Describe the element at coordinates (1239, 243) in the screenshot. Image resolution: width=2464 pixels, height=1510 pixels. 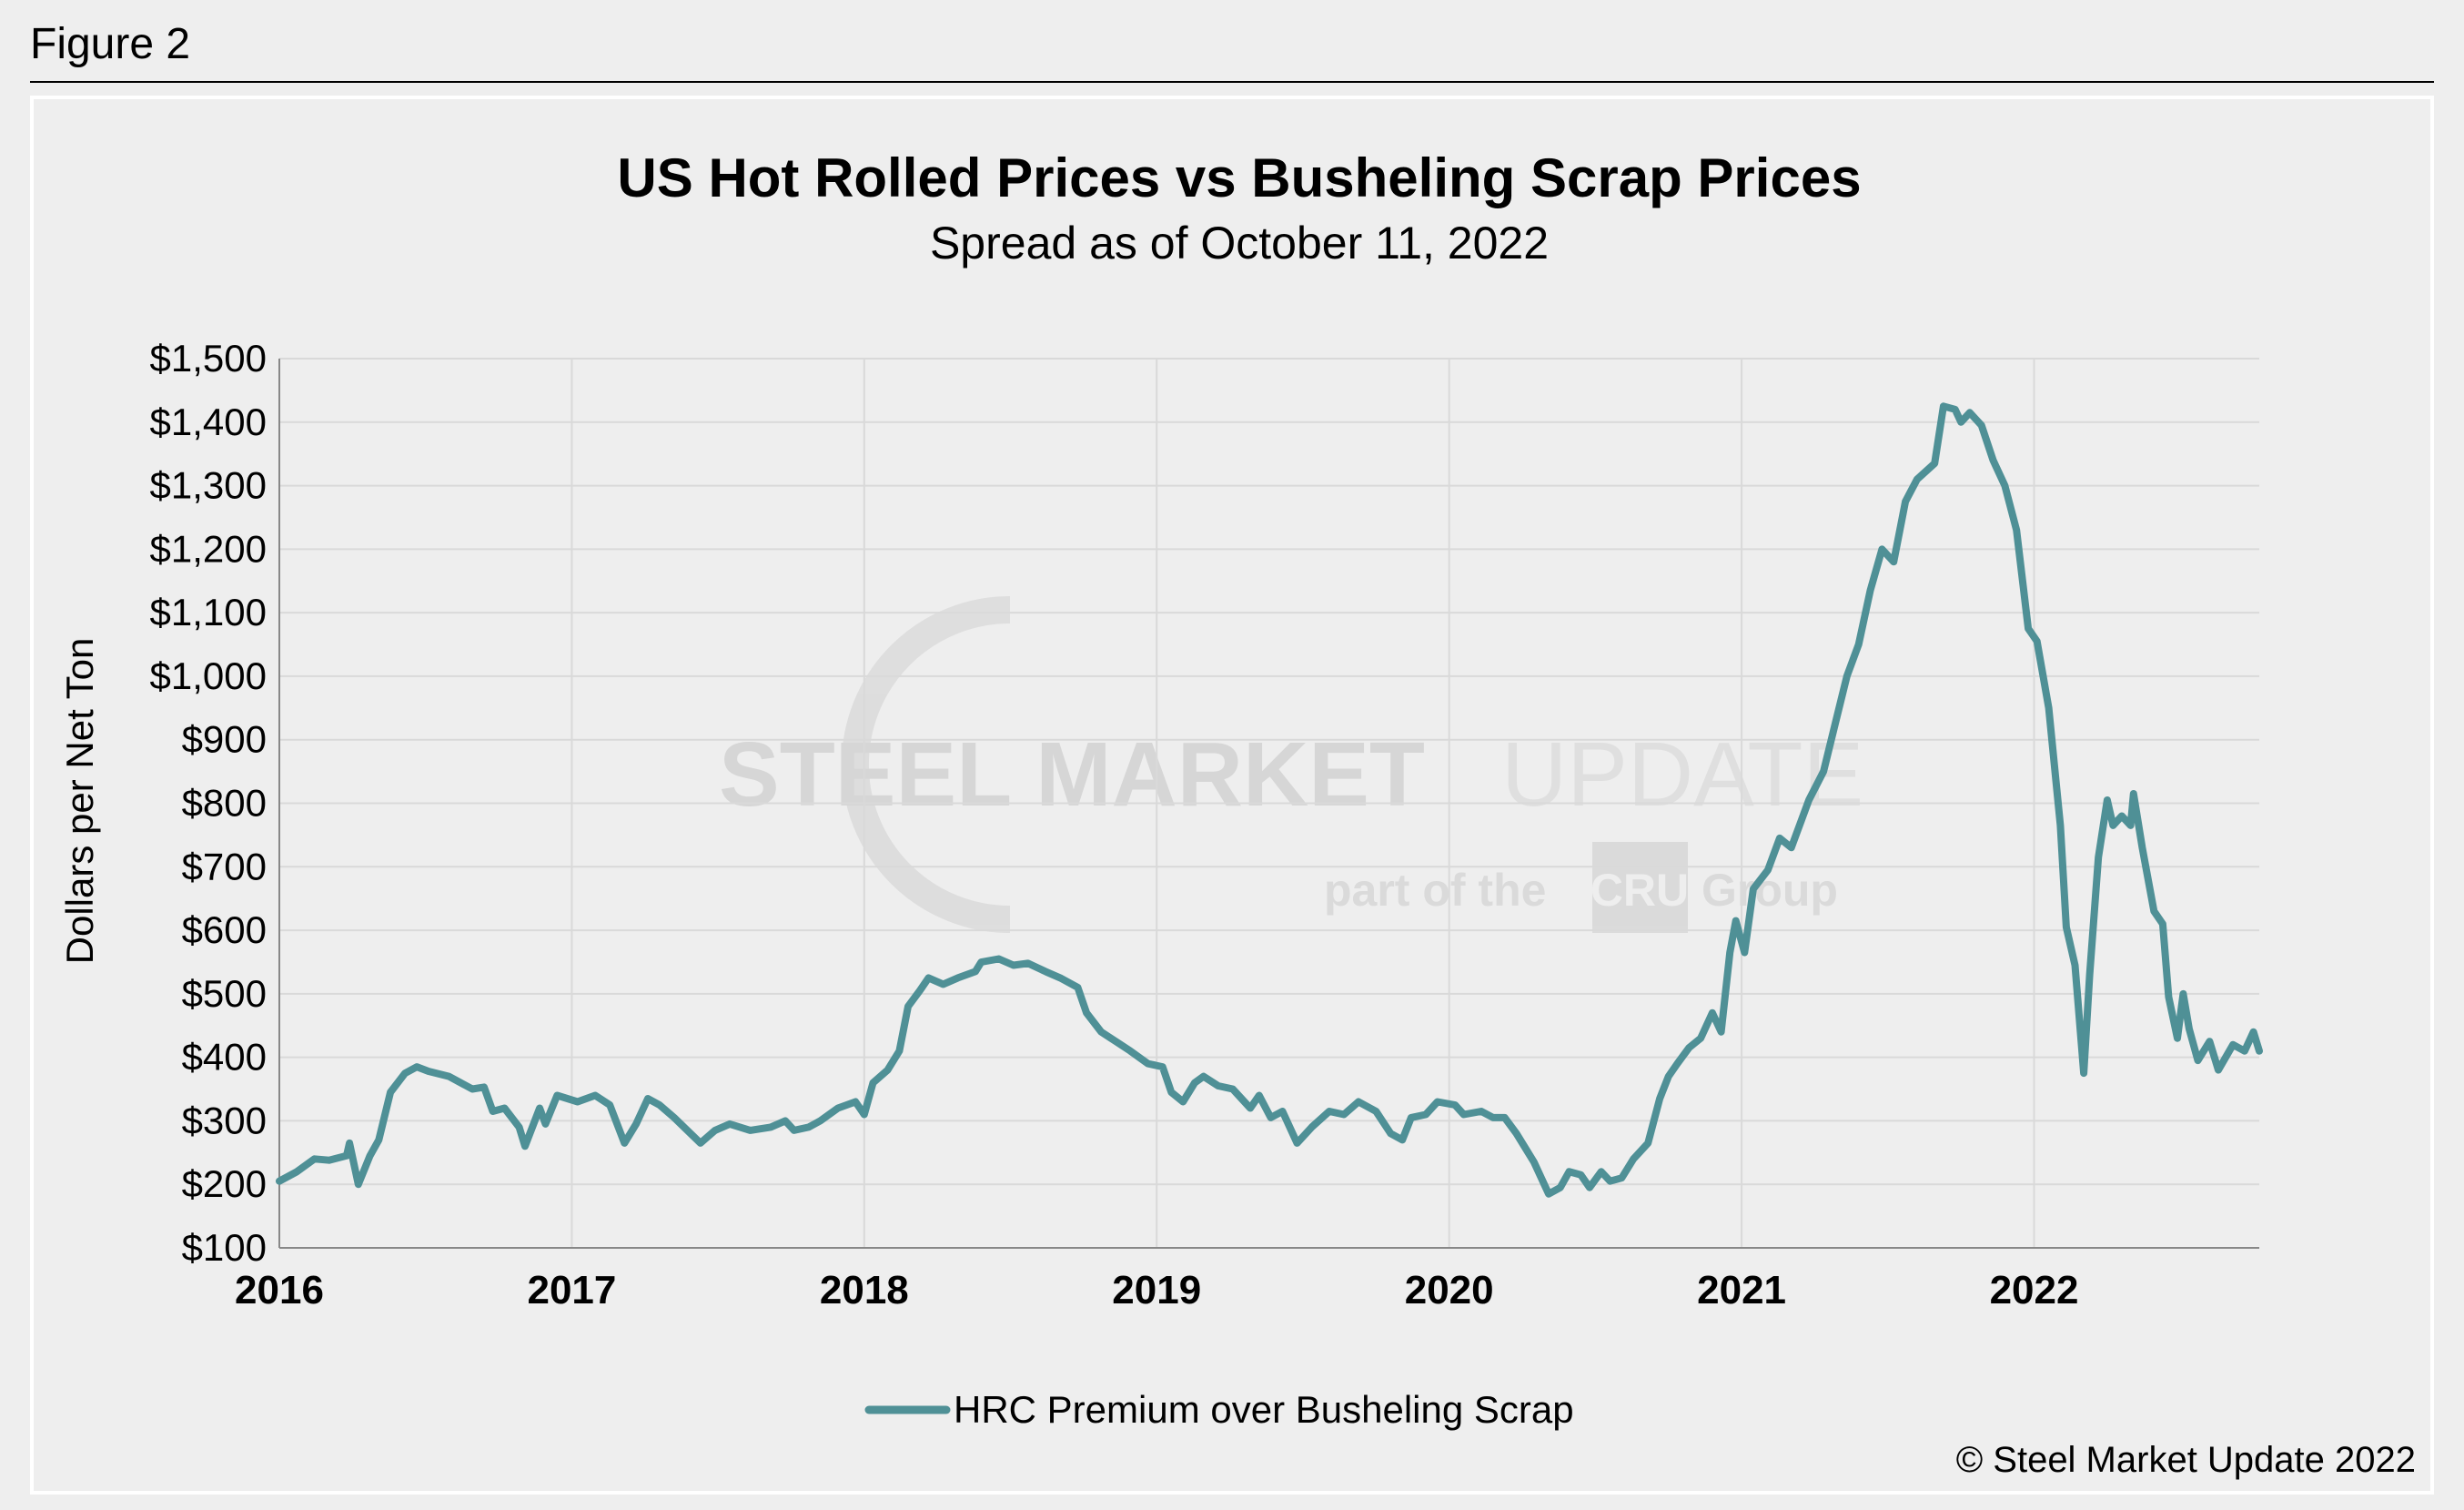
I see `chart-subtitle: Spread as of October 11, 2022` at that location.